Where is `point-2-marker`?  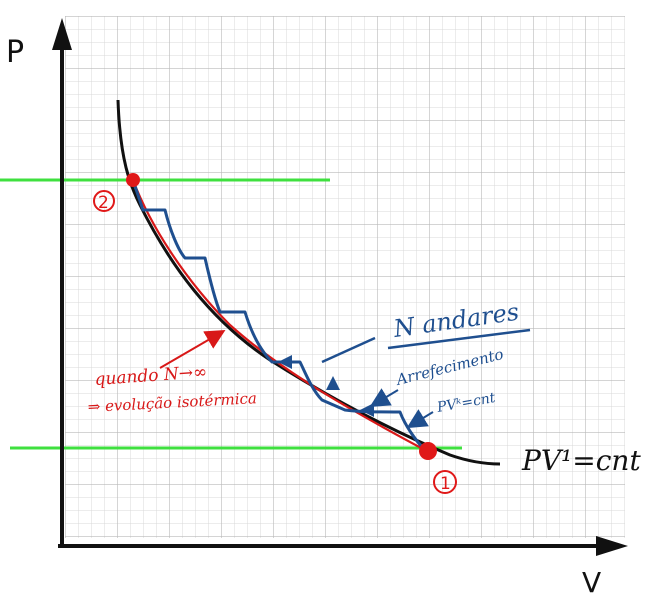
point-2-marker is located at coordinates (133, 180).